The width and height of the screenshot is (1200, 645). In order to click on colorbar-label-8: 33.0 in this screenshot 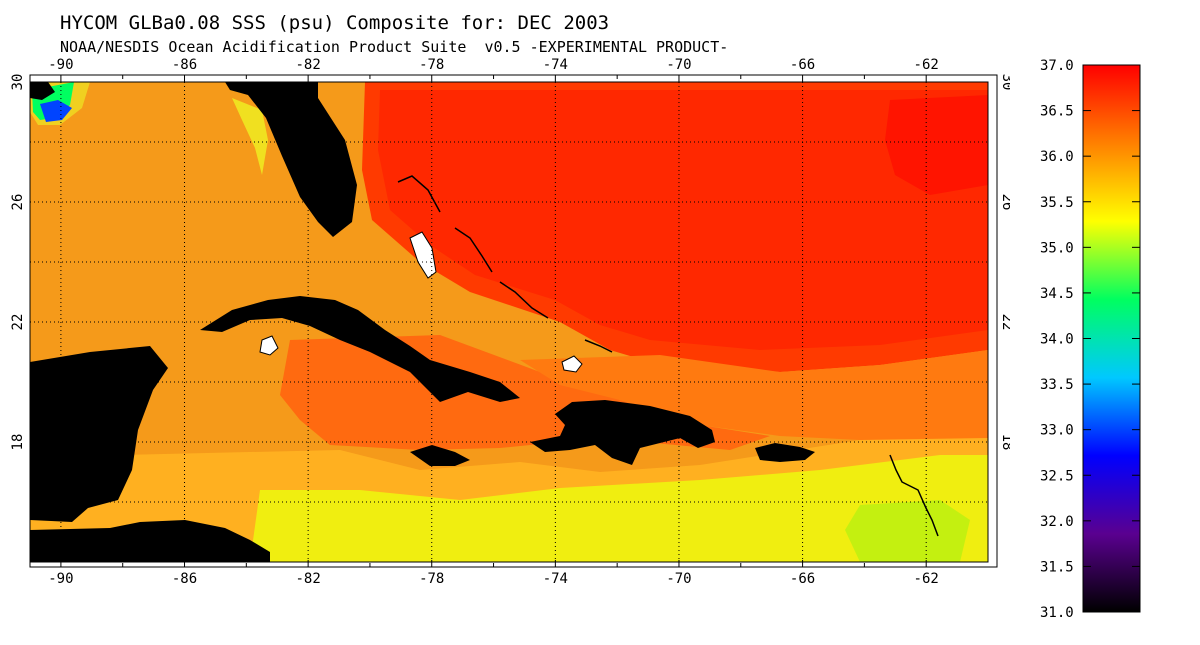, I will do `click(1057, 431)`.